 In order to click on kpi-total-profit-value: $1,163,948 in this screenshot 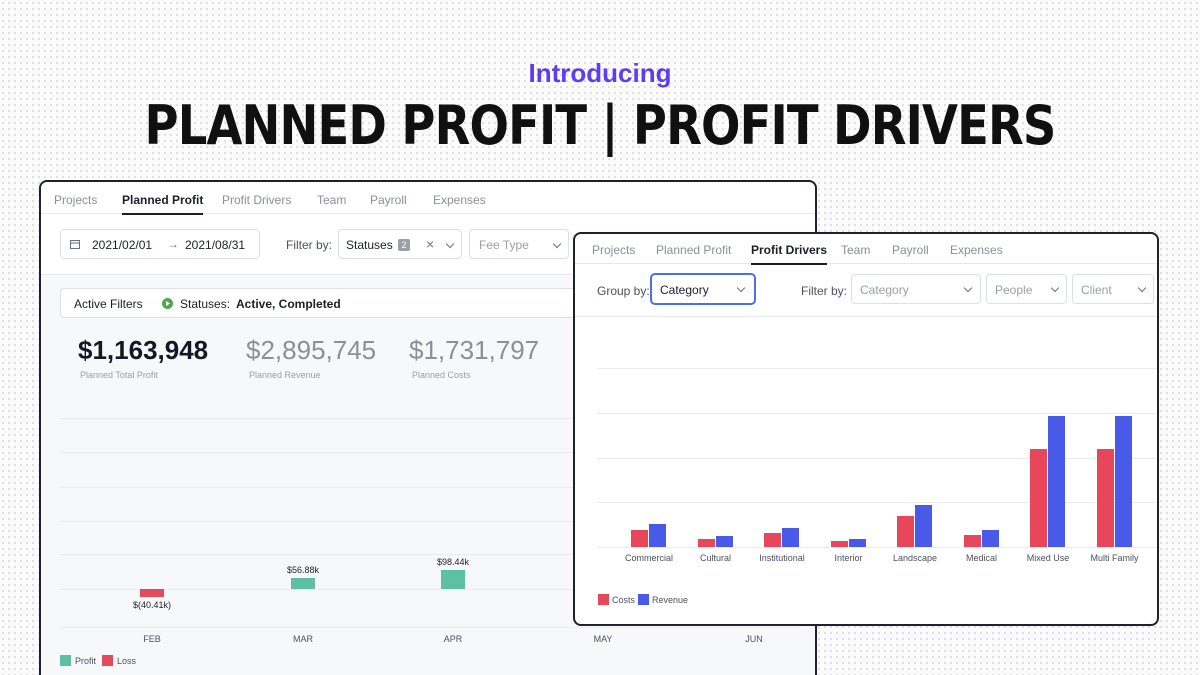, I will do `click(143, 350)`.